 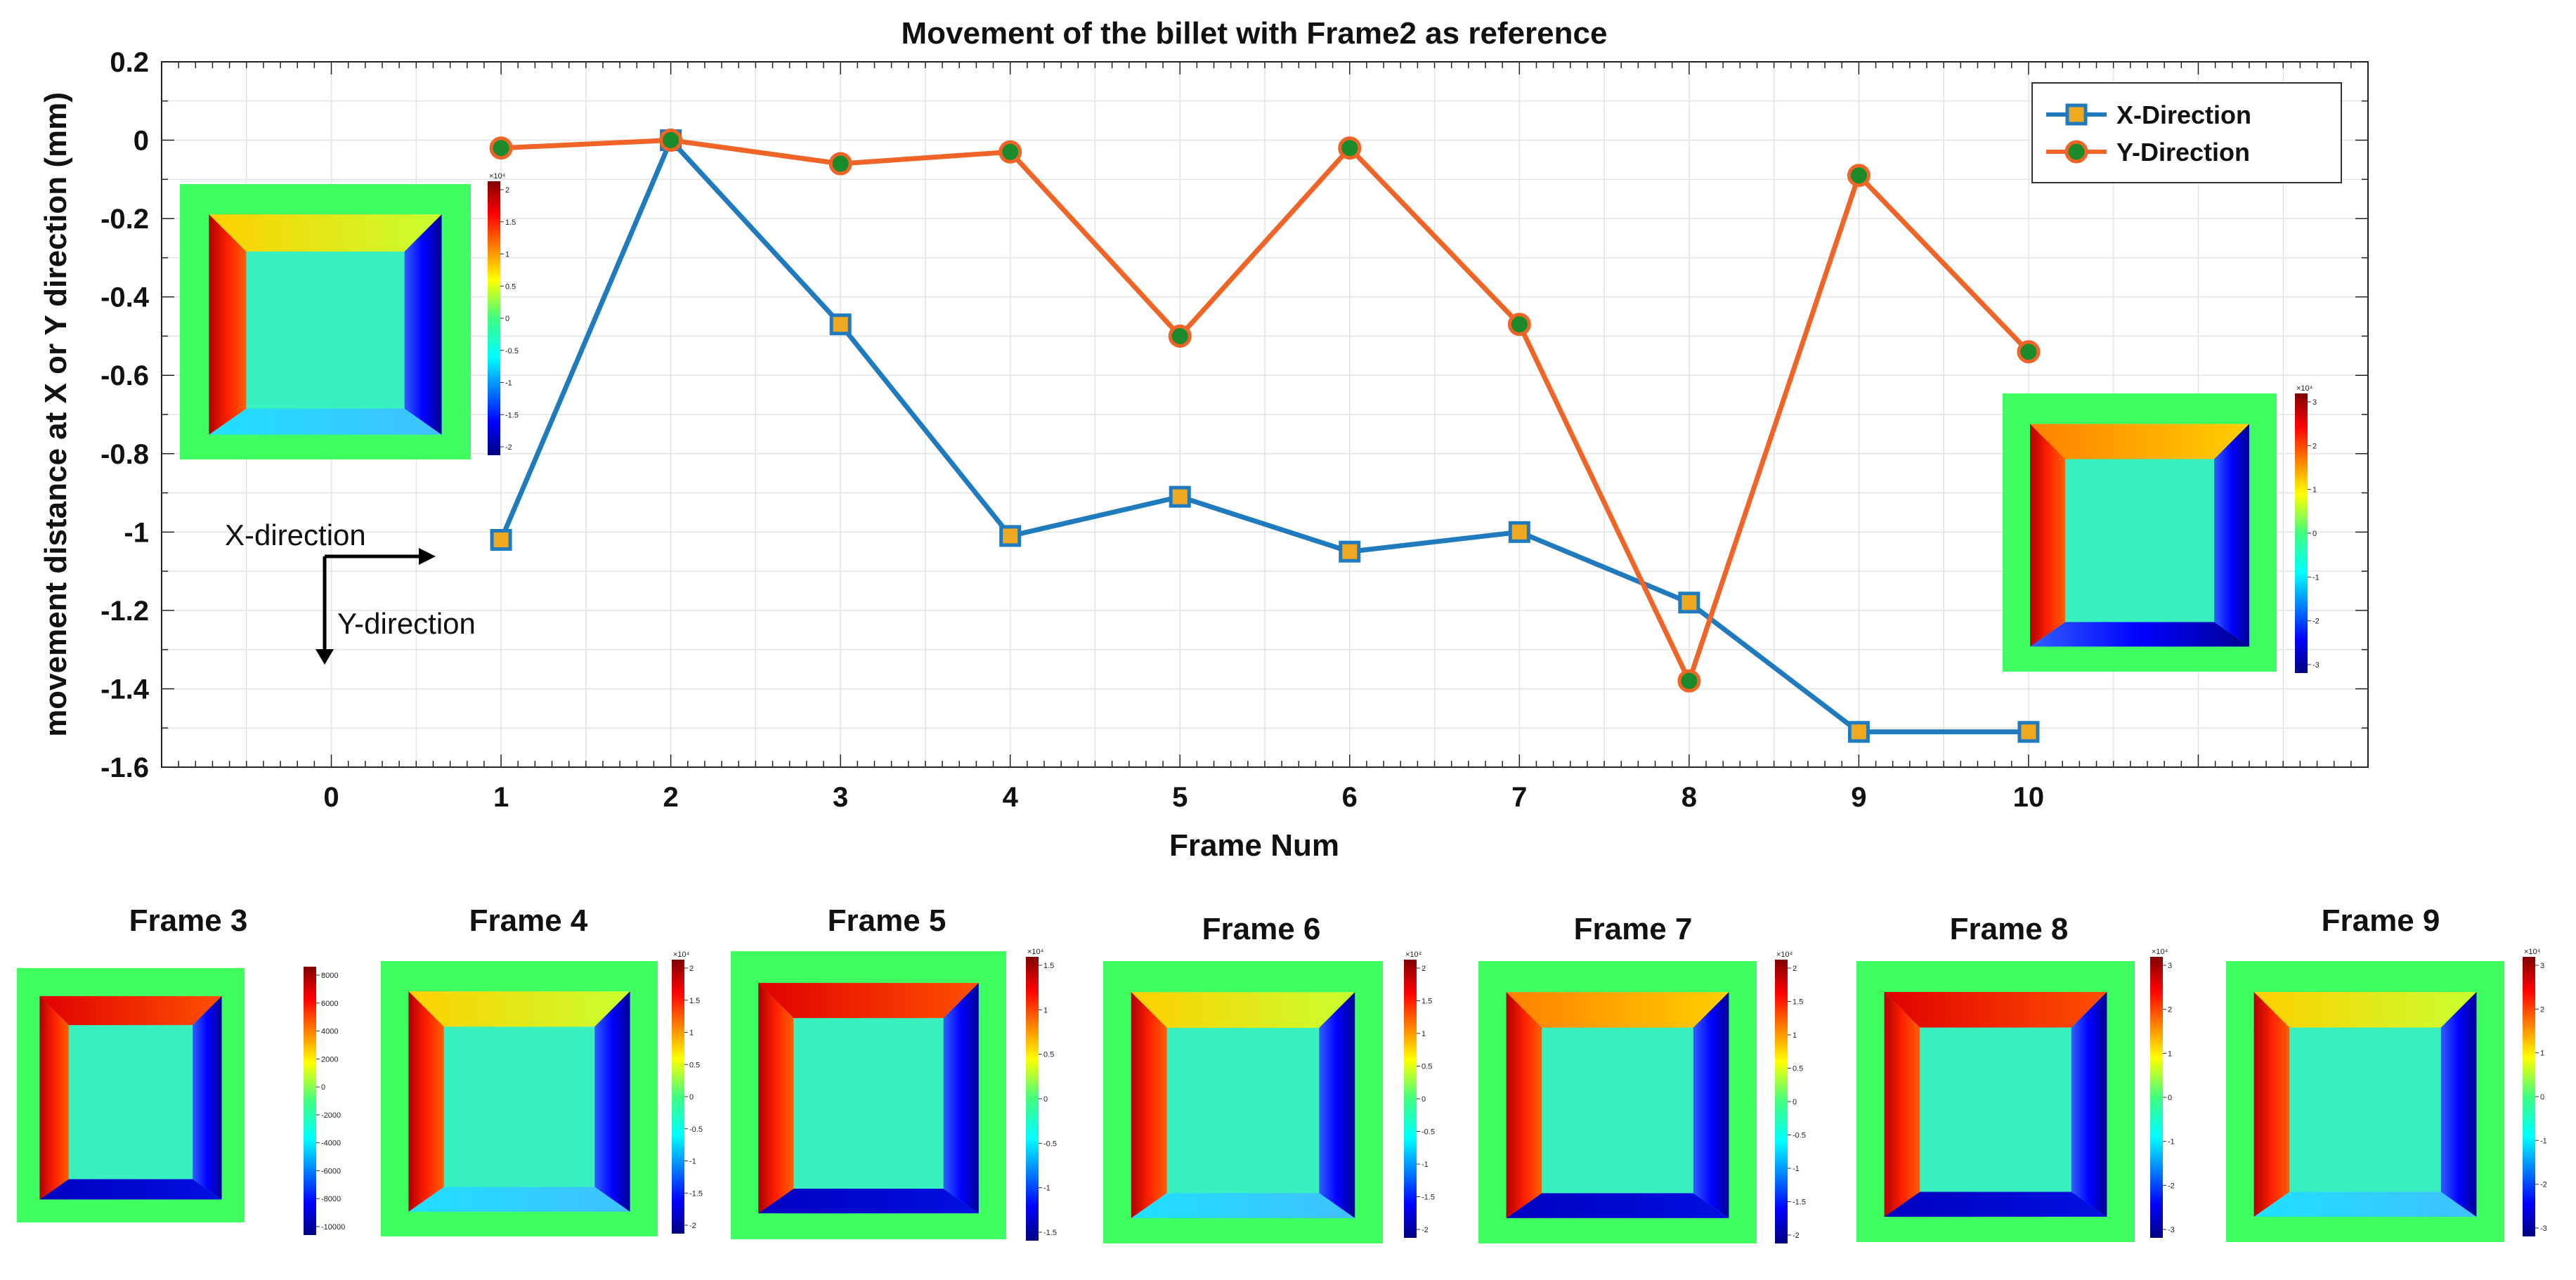 What do you see at coordinates (1032, 1099) in the screenshot?
I see `colorbar` at bounding box center [1032, 1099].